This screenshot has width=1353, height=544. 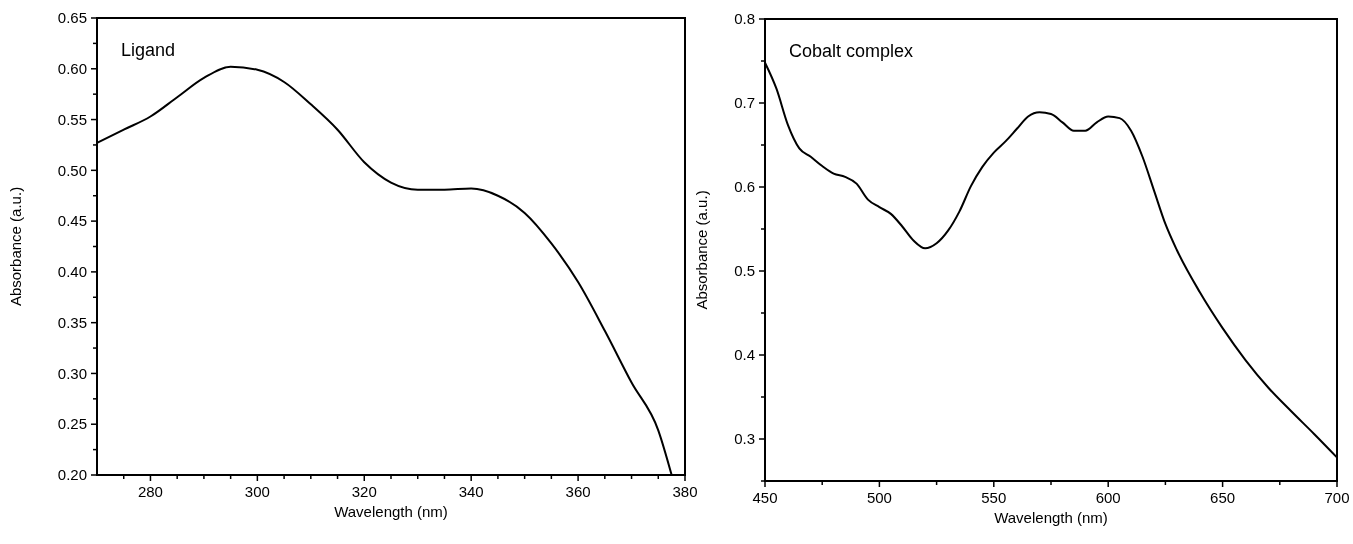 What do you see at coordinates (72, 475) in the screenshot?
I see `y-tick-label: 0.20` at bounding box center [72, 475].